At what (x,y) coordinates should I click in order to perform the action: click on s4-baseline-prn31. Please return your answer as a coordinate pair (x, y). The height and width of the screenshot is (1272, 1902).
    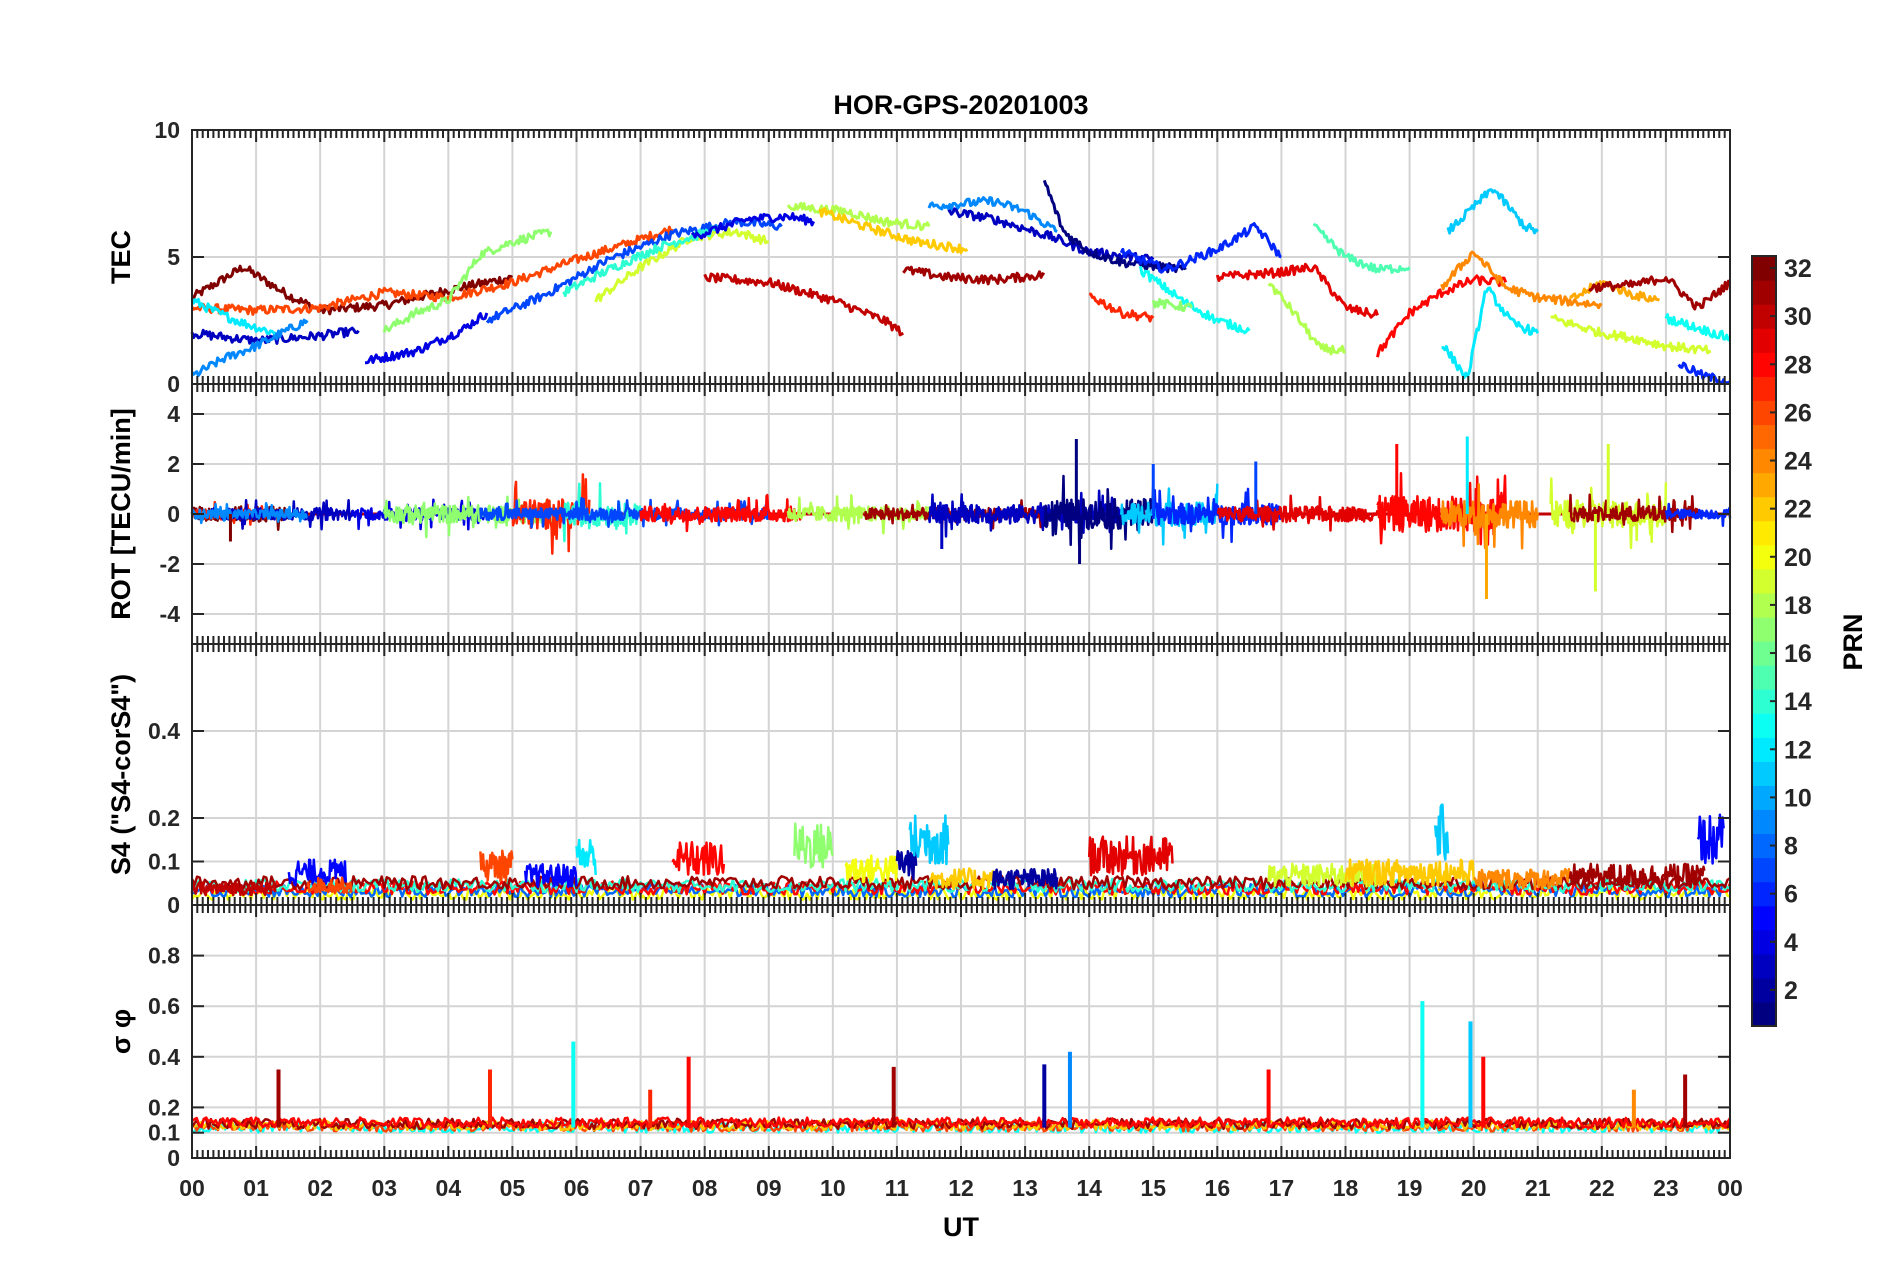
    Looking at the image, I should click on (960, 883).